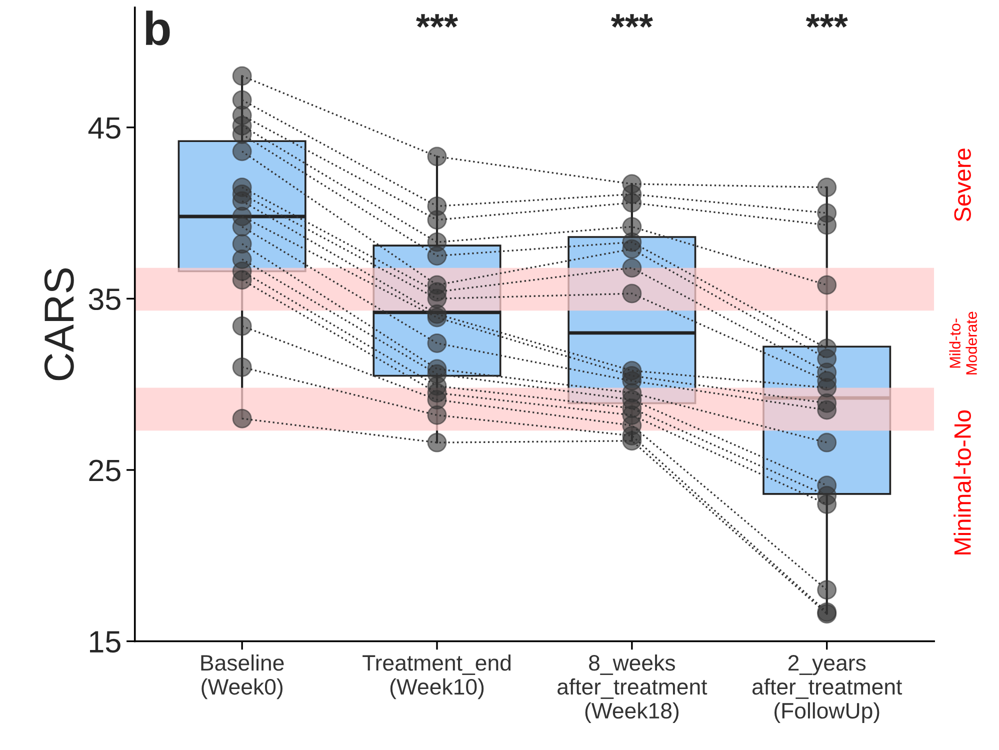  Describe the element at coordinates (242, 677) in the screenshot. I see `x-tick-label: Baseline (Week0)` at that location.